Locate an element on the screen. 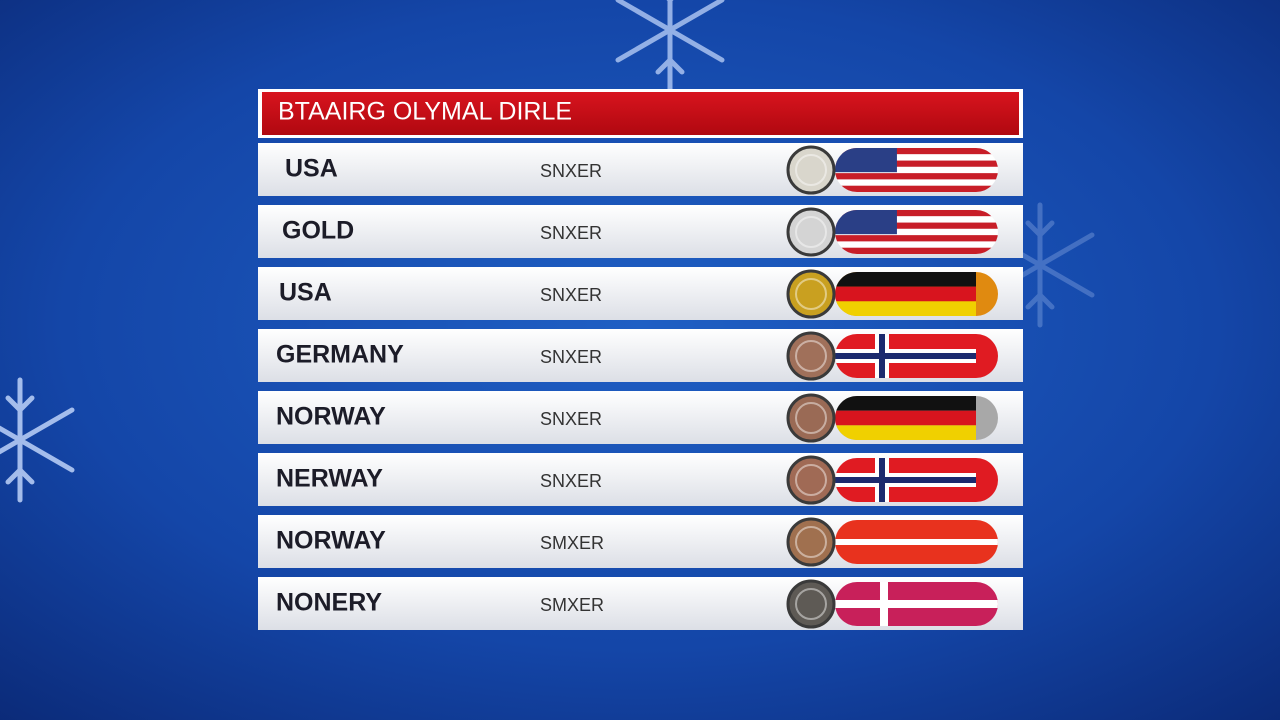 The height and width of the screenshot is (720, 1280). country-name: GOLD is located at coordinates (318, 231).